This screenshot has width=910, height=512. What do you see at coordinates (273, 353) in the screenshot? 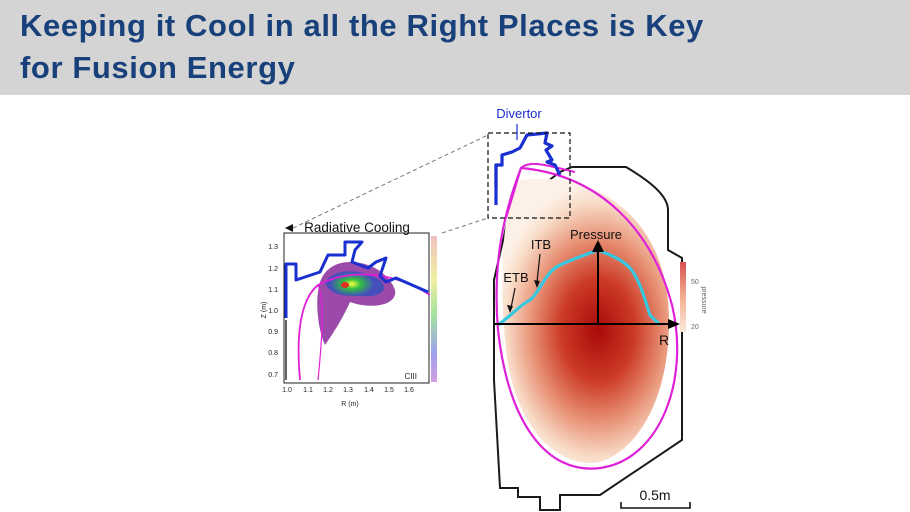
I see `inset-y-tick: 0.8` at bounding box center [273, 353].